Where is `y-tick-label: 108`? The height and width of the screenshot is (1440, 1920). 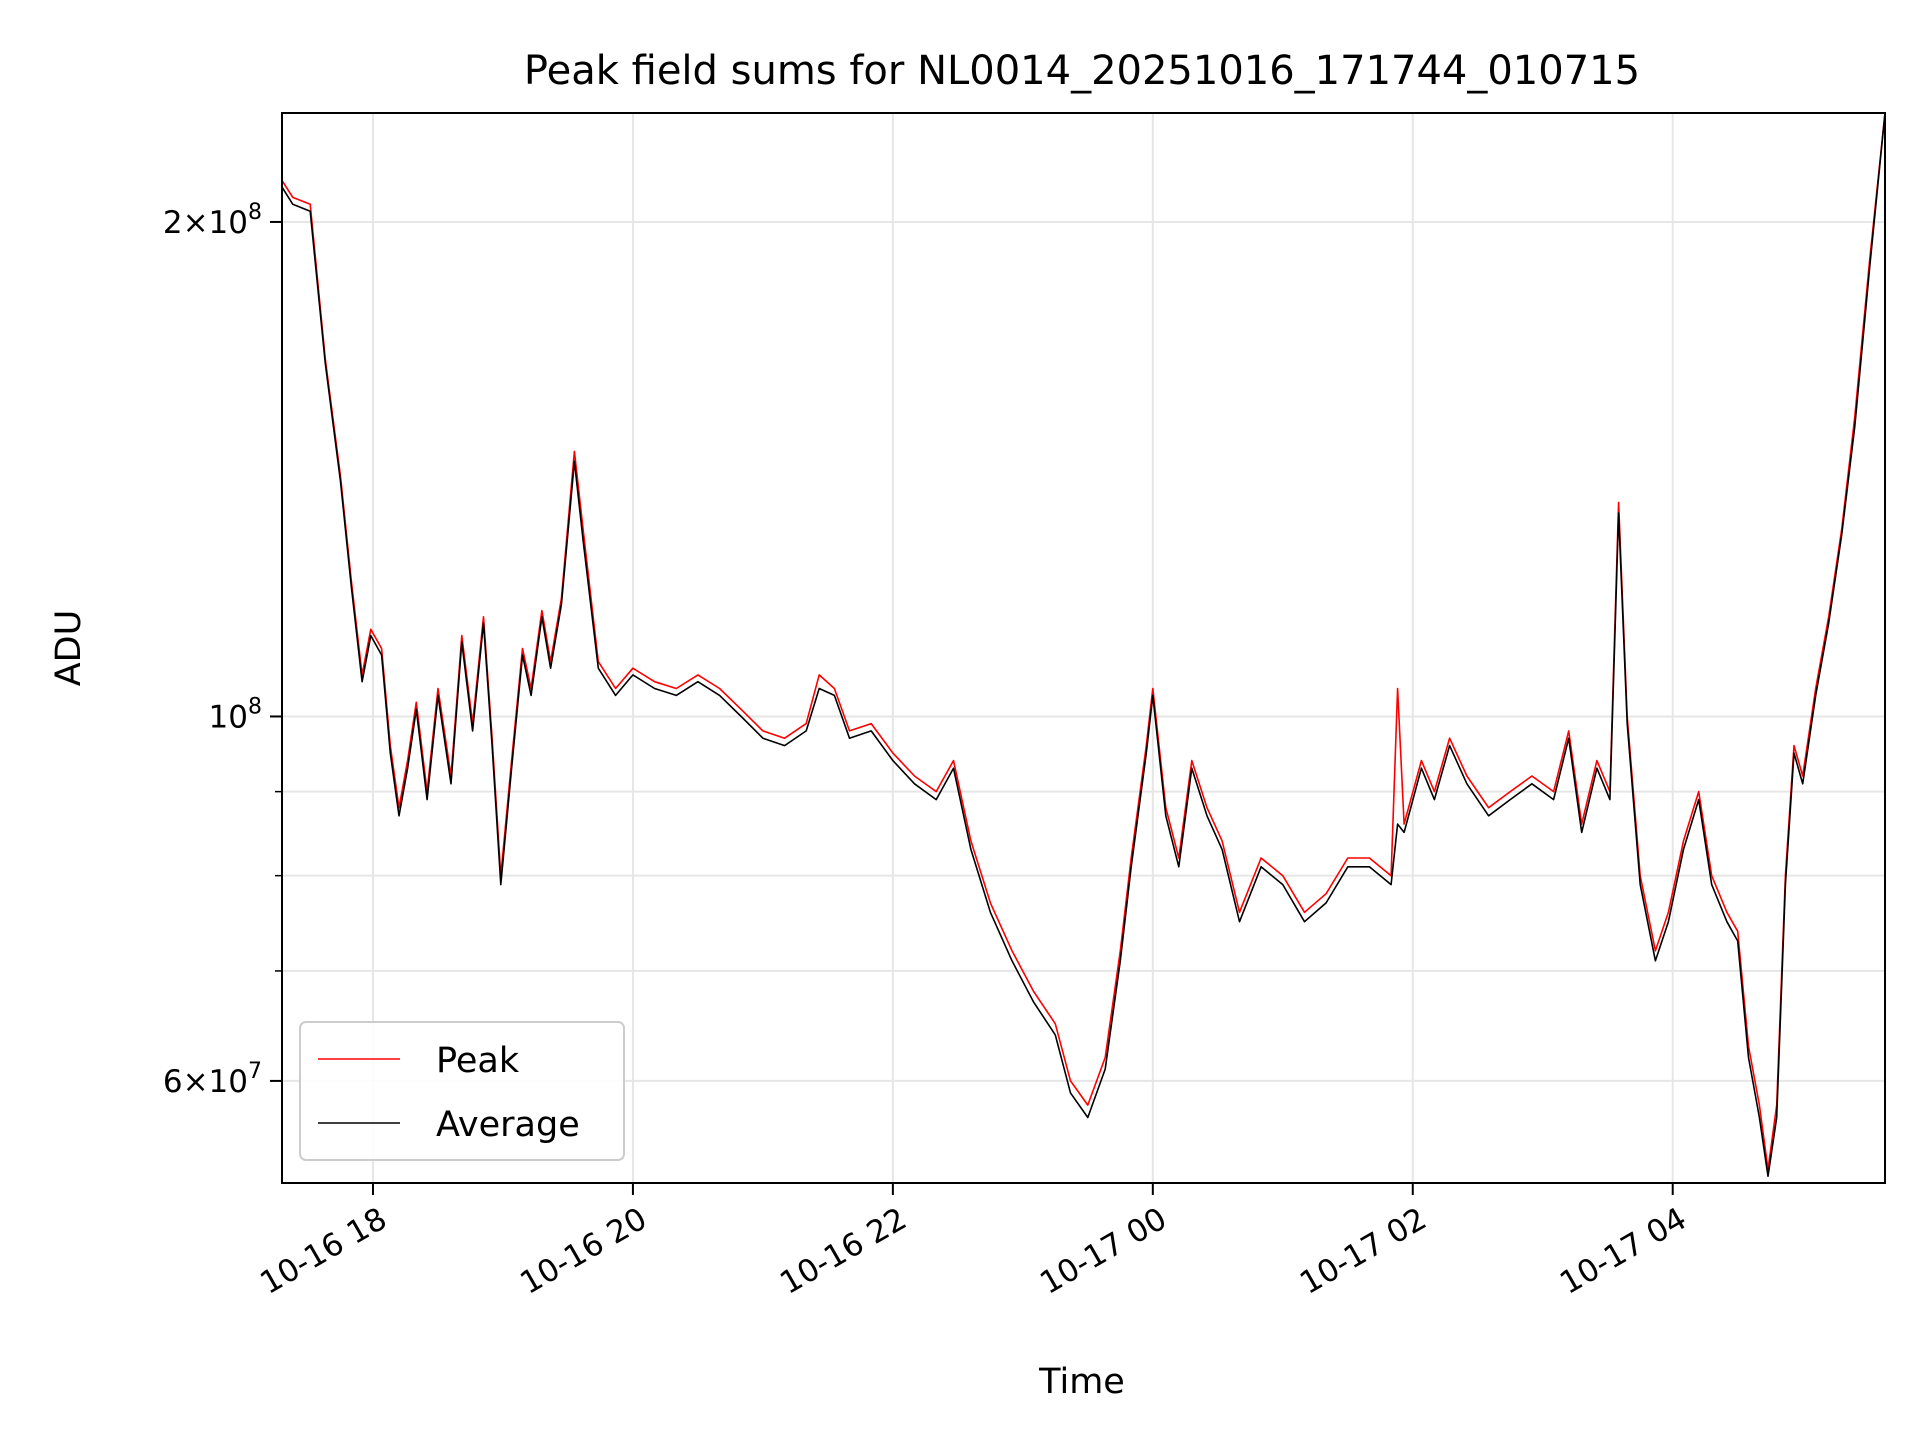 y-tick-label: 108 is located at coordinates (235, 714).